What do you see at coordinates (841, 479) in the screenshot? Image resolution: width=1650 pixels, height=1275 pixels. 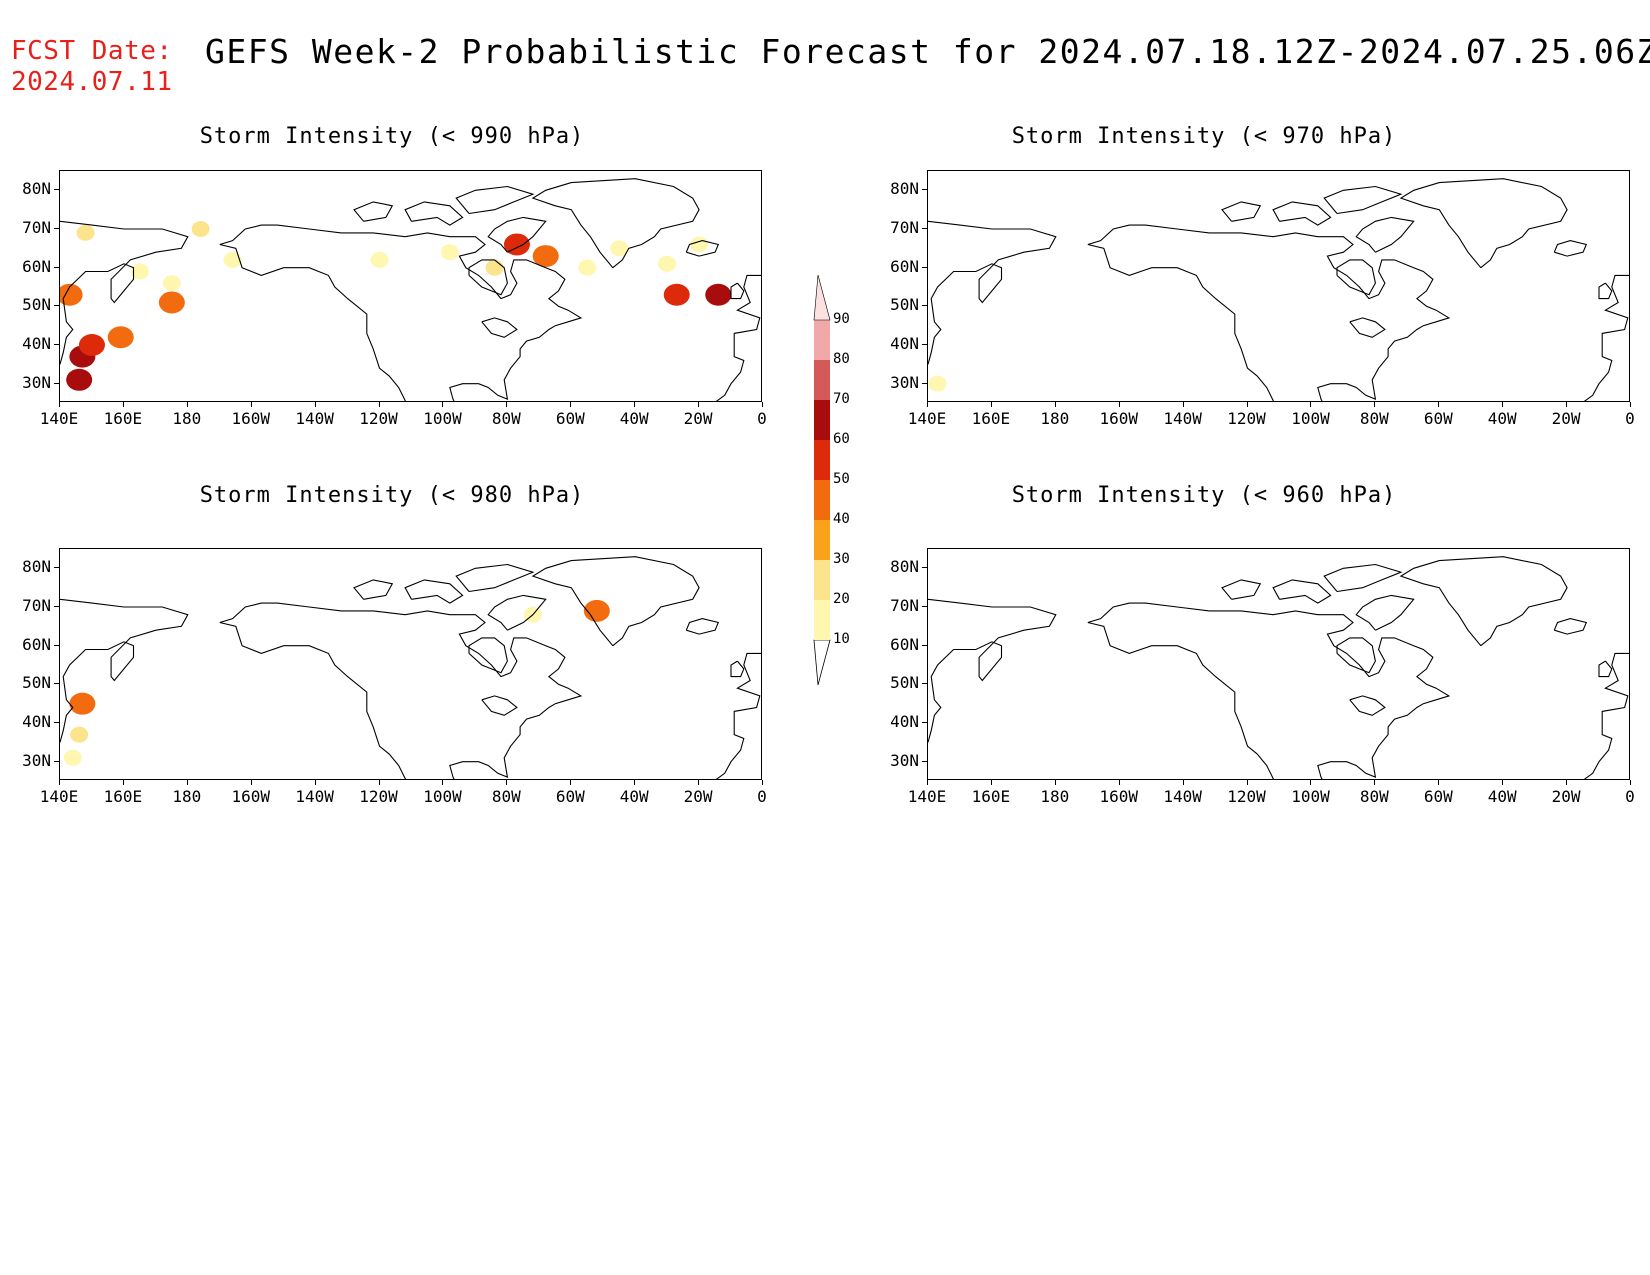 I see `colorbar-level-label: 50` at bounding box center [841, 479].